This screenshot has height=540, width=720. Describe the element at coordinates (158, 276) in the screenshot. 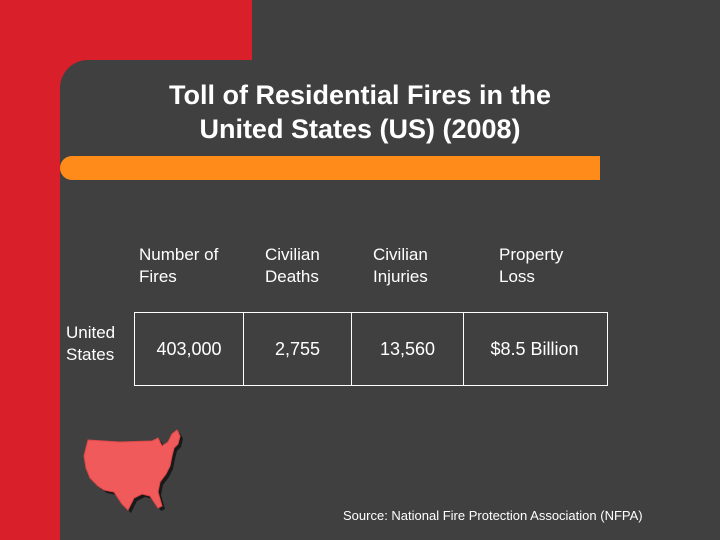

I see `column-header-line: Fires` at that location.